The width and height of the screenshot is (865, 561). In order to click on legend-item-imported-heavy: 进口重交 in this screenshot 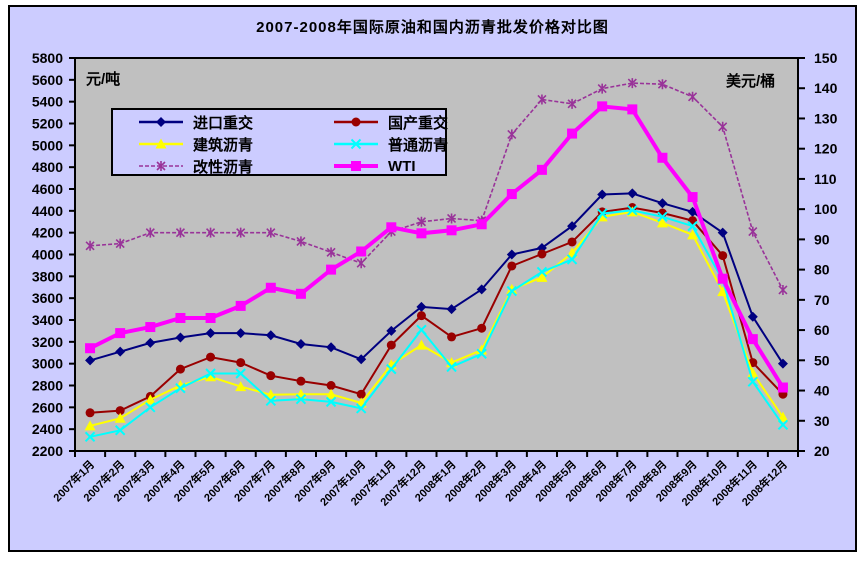, I will do `click(234, 122)`.